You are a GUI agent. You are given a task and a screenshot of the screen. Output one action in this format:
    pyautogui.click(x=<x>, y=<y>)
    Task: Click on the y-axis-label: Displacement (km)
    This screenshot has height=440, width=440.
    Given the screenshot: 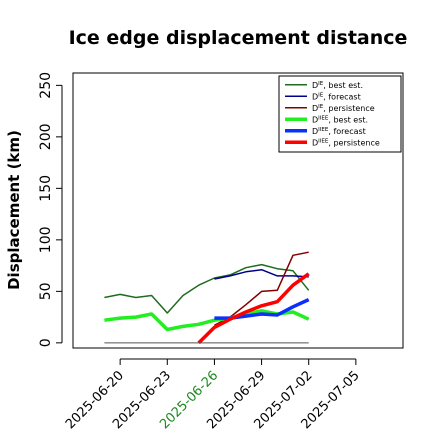 What is the action you would take?
    pyautogui.click(x=14, y=210)
    